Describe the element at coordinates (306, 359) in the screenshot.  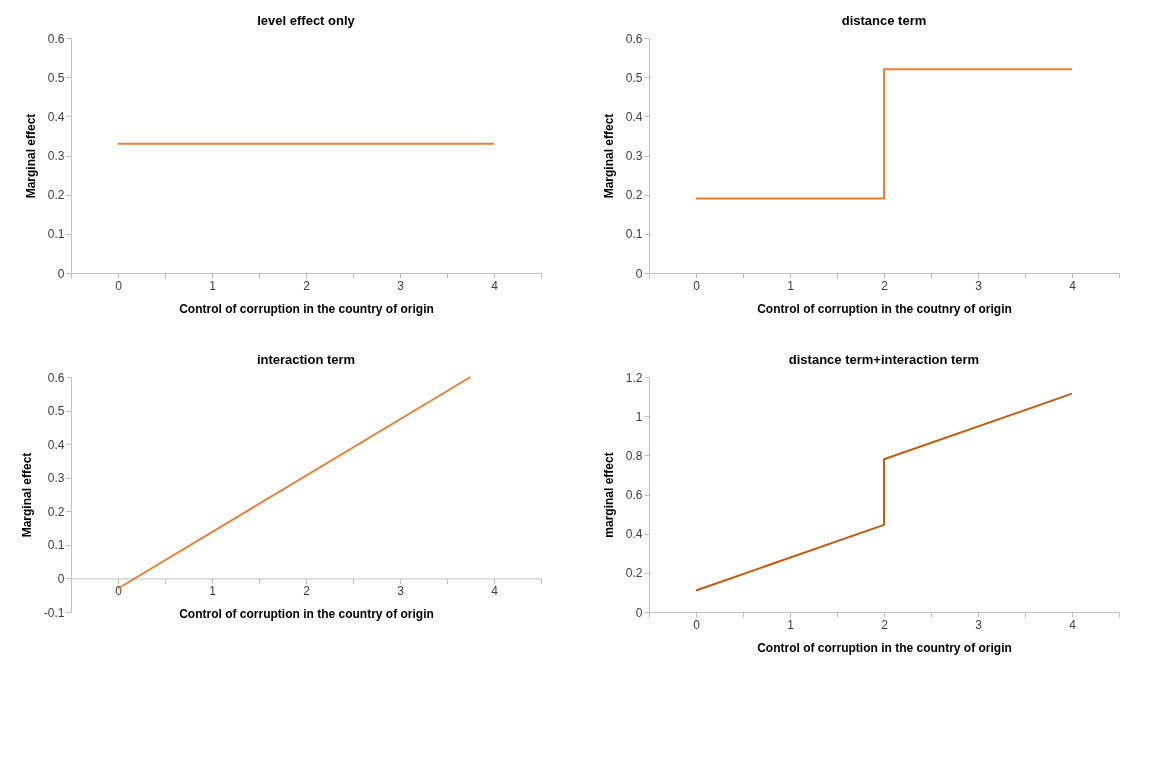
I see `chart-title: interaction term` at that location.